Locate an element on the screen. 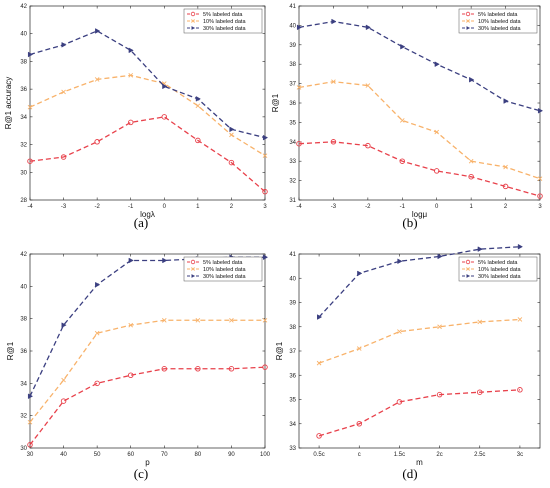  x-tick-label: 2 is located at coordinates (232, 207).